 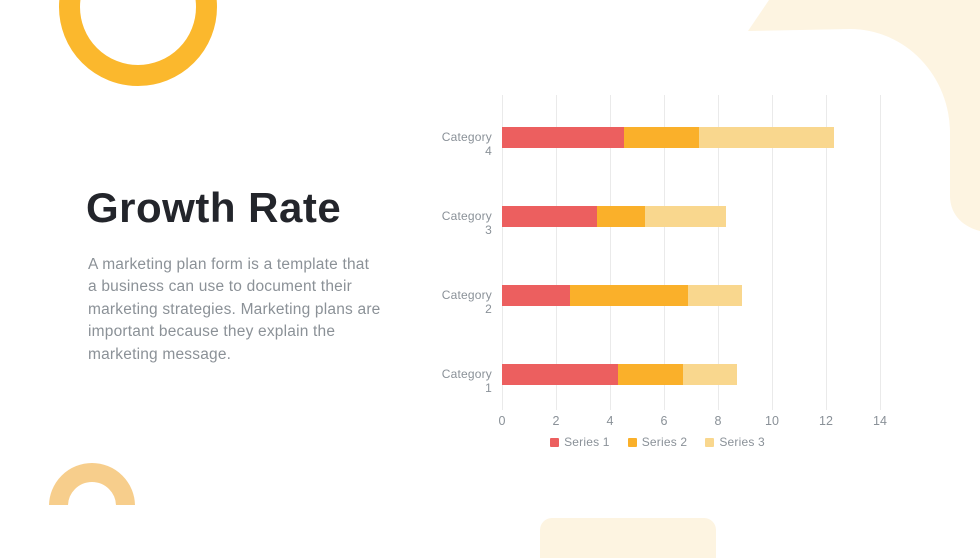 I want to click on body-line: a business can use to document their, so click(x=220, y=287).